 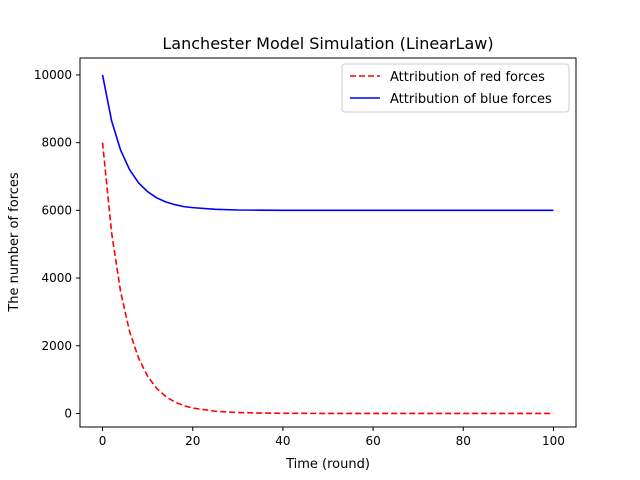 What do you see at coordinates (471, 99) in the screenshot?
I see `legend-label-blue: Attribution of blue forces` at bounding box center [471, 99].